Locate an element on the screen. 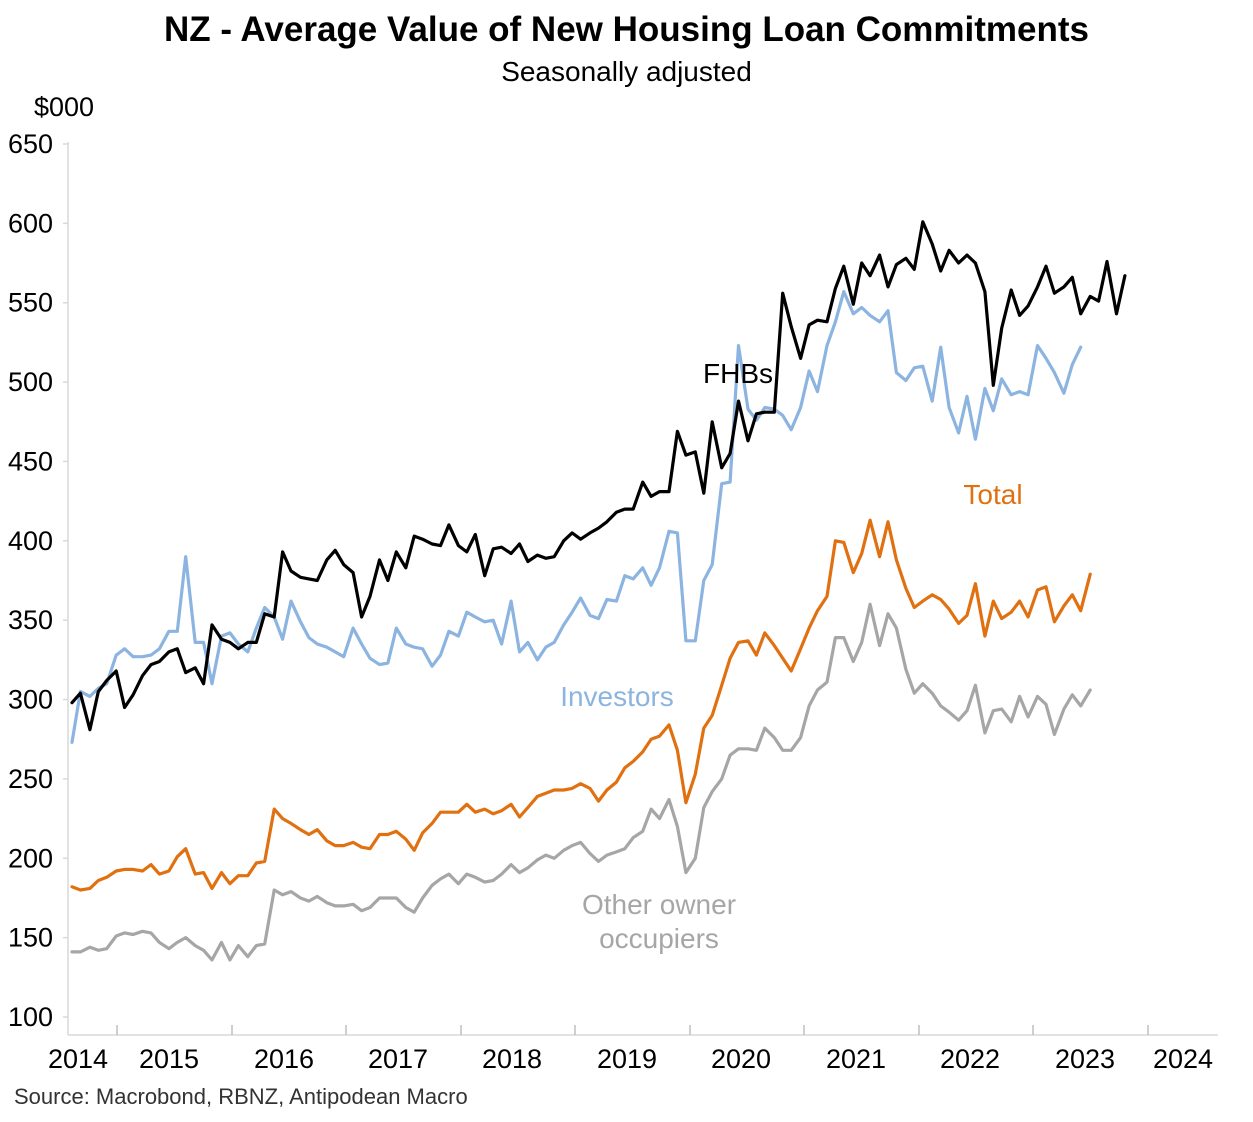  y-tick-label: 100 is located at coordinates (30, 1017).